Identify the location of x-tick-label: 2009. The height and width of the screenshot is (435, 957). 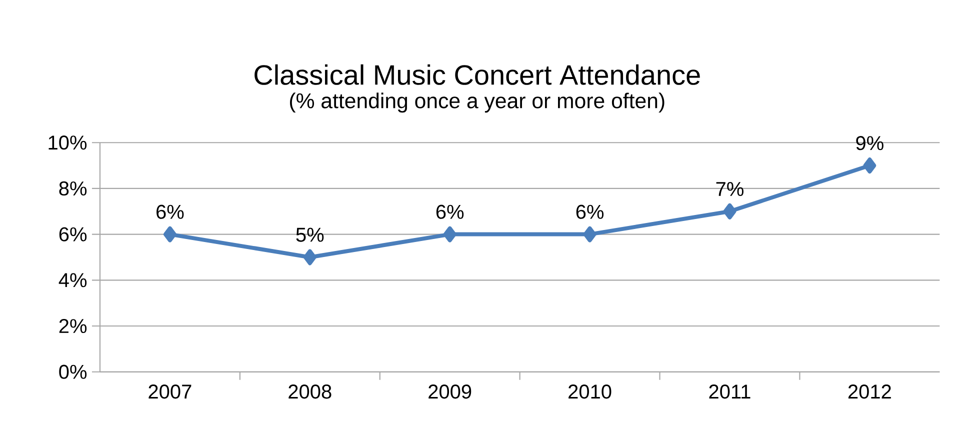
(450, 391).